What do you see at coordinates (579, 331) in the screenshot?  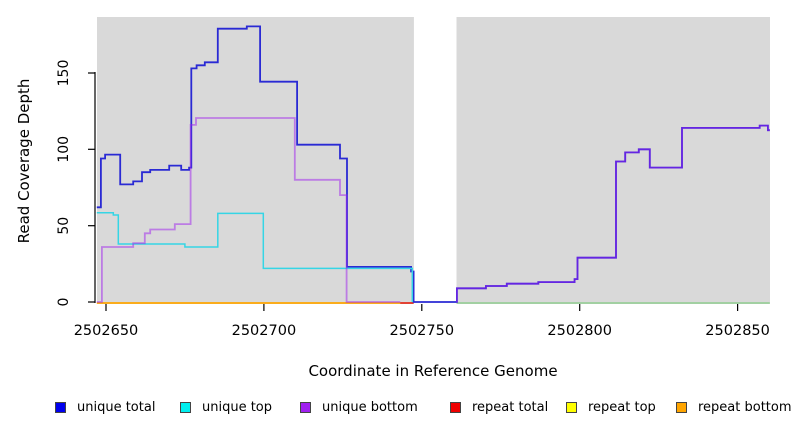 I see `x-tick-label: 2502800` at bounding box center [579, 331].